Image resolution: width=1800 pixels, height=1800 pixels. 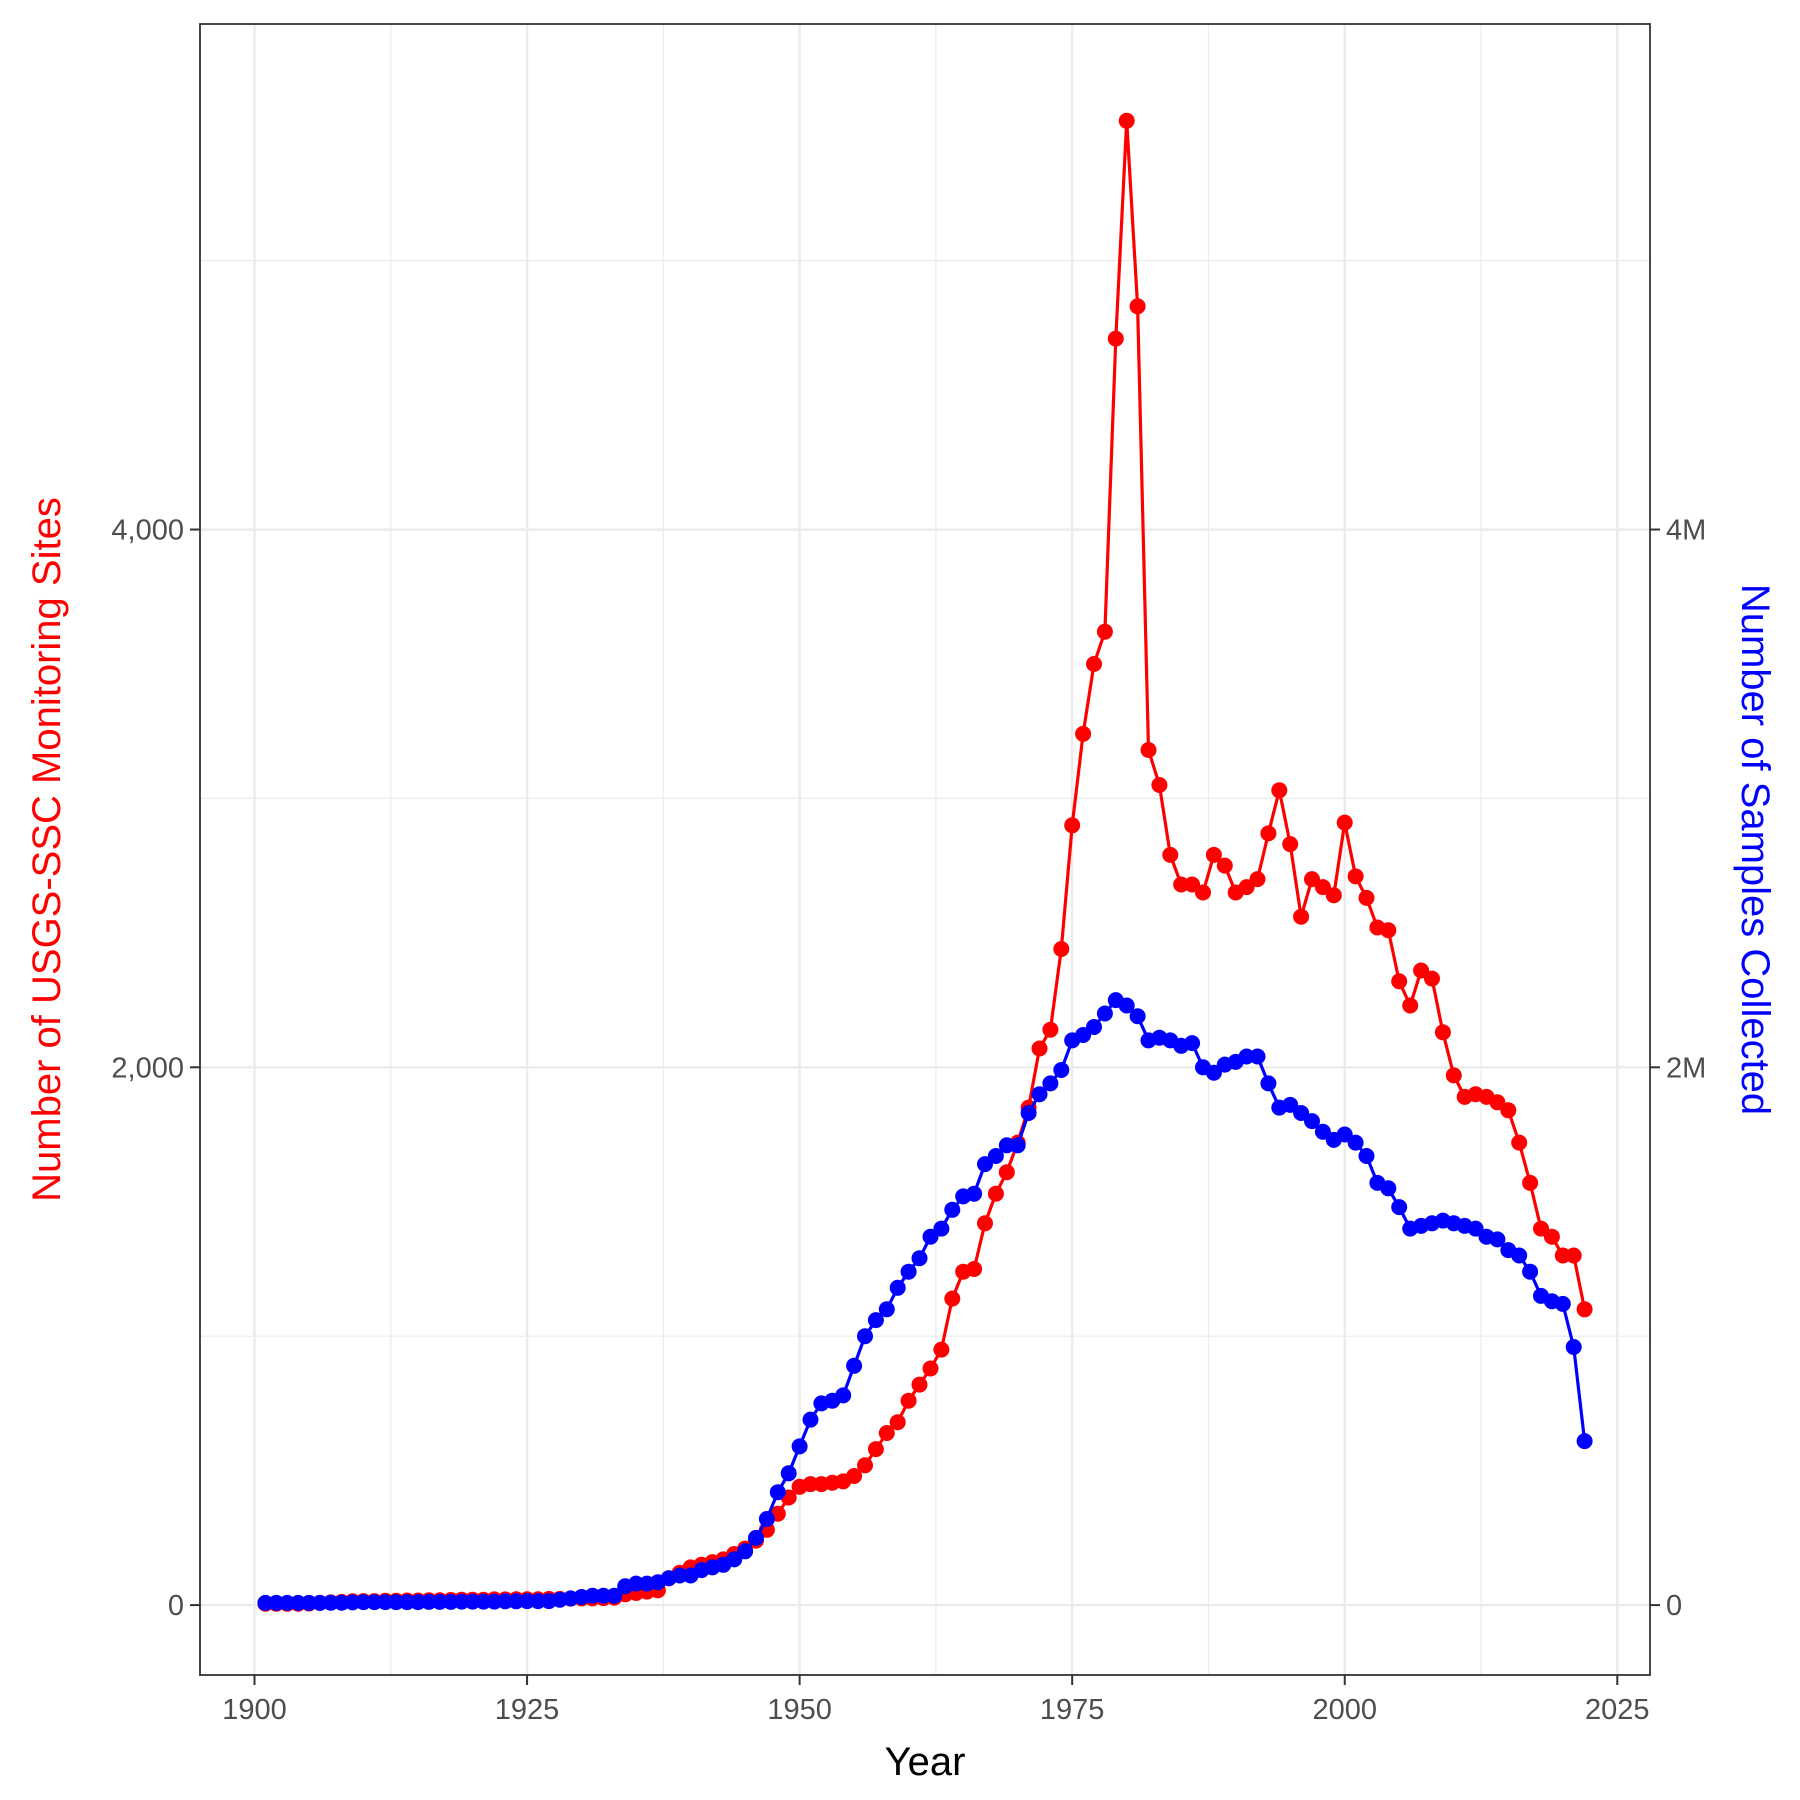 What do you see at coordinates (47, 849) in the screenshot?
I see `y-axis-title-left: Number of USGS-SSC Monitoring Sites` at bounding box center [47, 849].